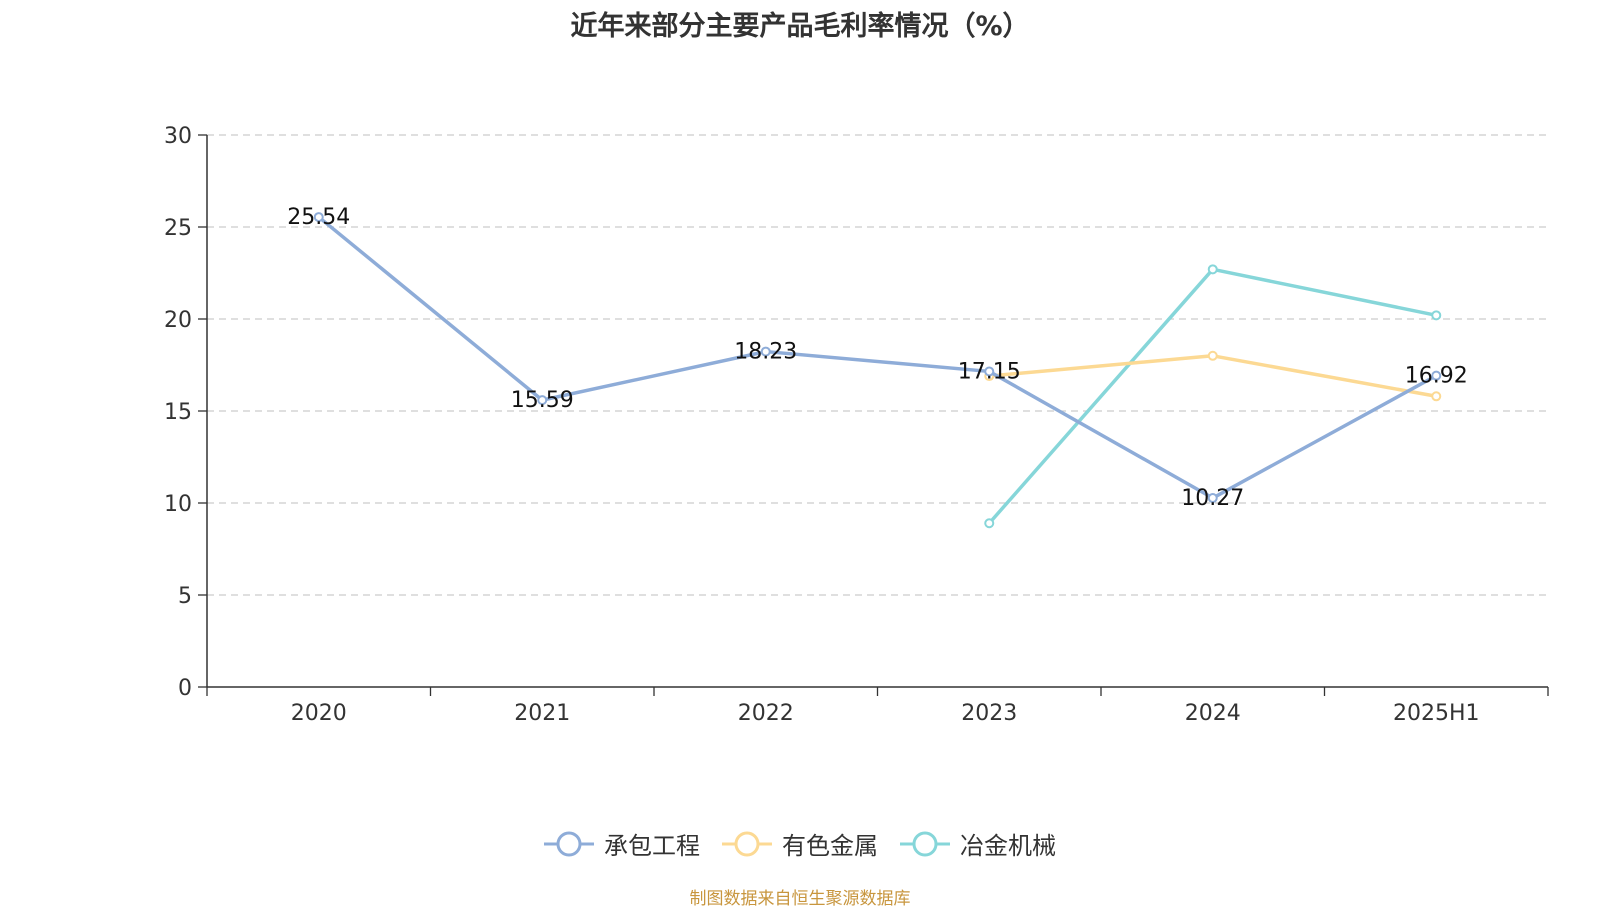  Describe the element at coordinates (178, 228) in the screenshot. I see `y-tick-label: 25` at that location.